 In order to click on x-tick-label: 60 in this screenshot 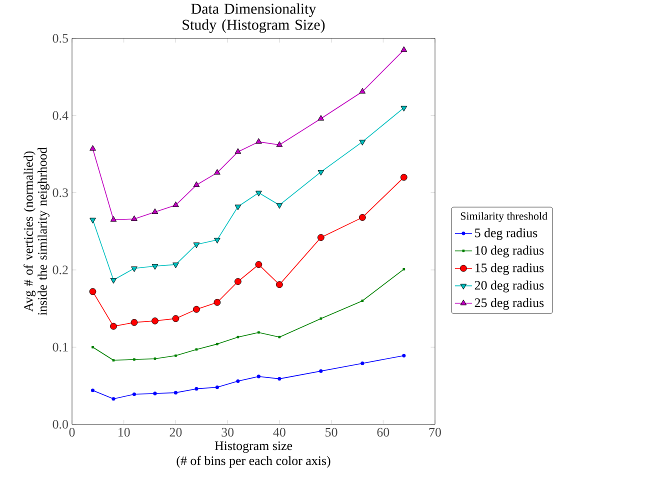, I will do `click(383, 432)`.